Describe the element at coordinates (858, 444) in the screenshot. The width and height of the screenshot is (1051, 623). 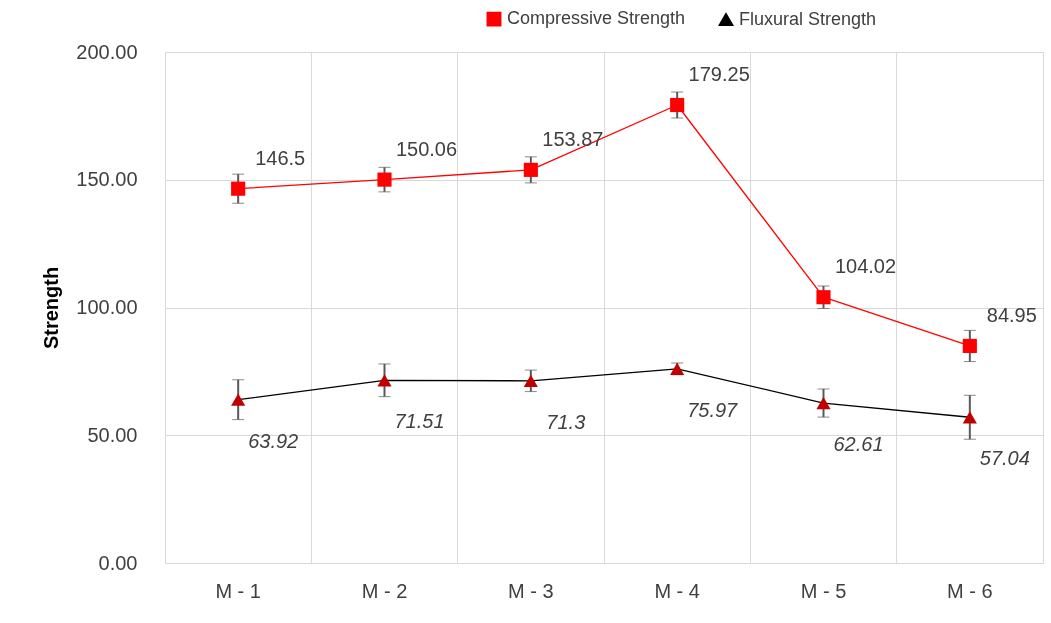
I see `data-label: 62.61` at that location.